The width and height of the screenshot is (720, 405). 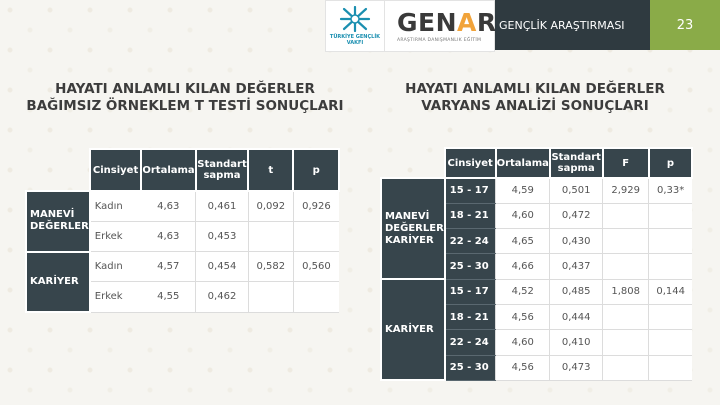 What do you see at coordinates (576, 241) in the screenshot?
I see `cell-sd: 0,430` at bounding box center [576, 241].